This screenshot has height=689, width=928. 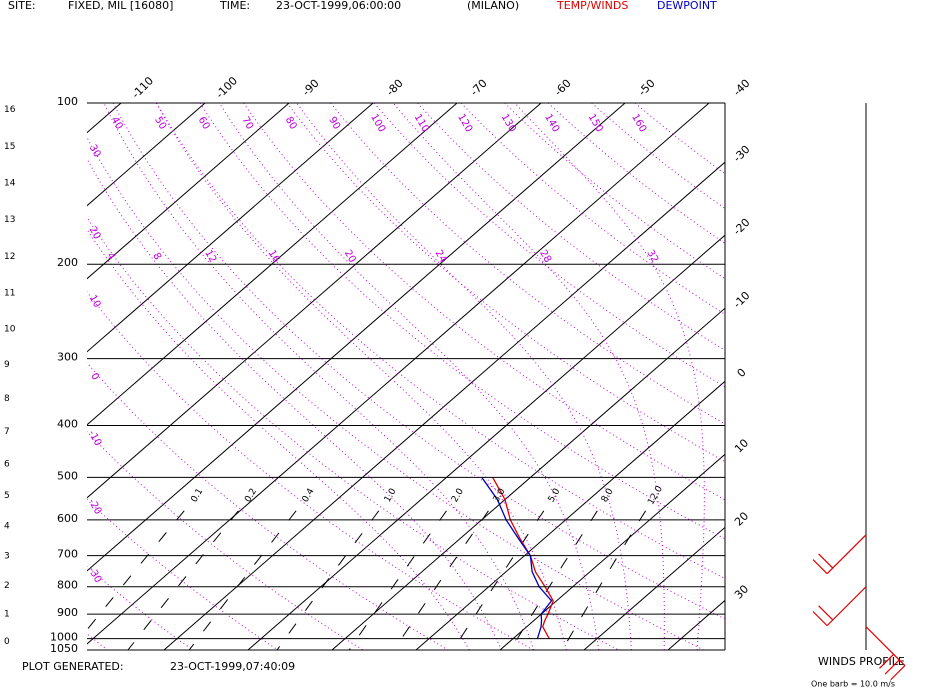 What do you see at coordinates (395, 88) in the screenshot?
I see `isotherm-label: -80` at bounding box center [395, 88].